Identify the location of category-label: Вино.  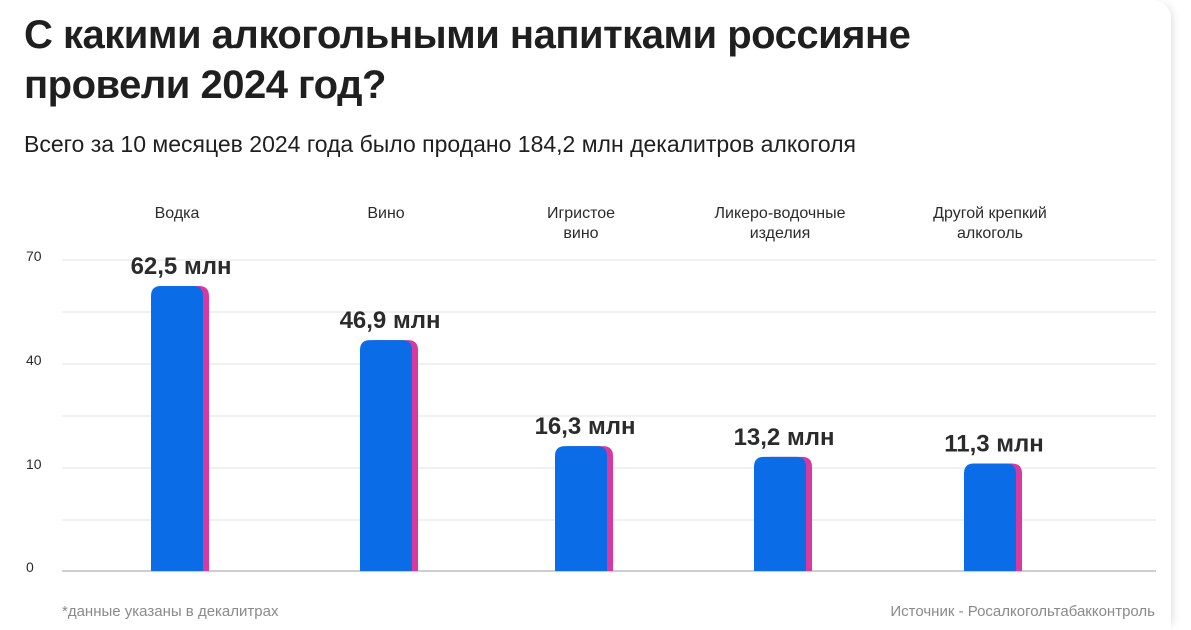
(386, 213).